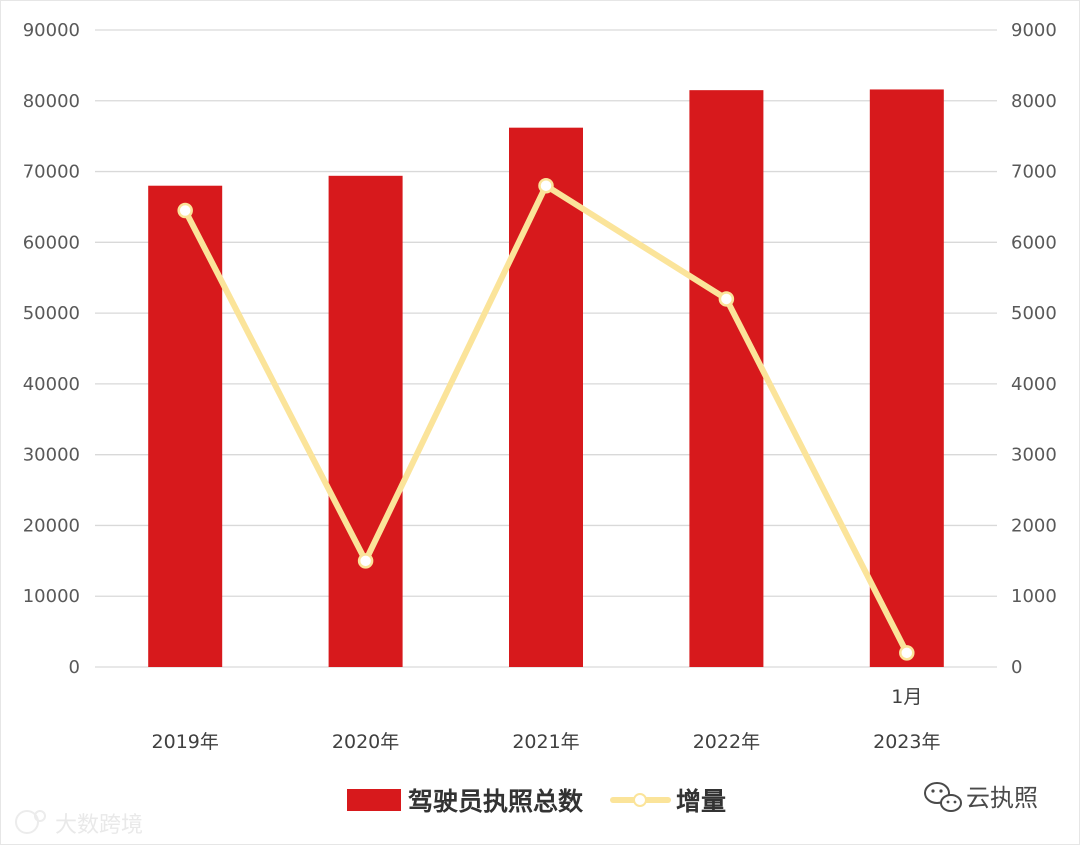  What do you see at coordinates (99, 825) in the screenshot?
I see `watermark-left-text: 大数跨境` at bounding box center [99, 825].